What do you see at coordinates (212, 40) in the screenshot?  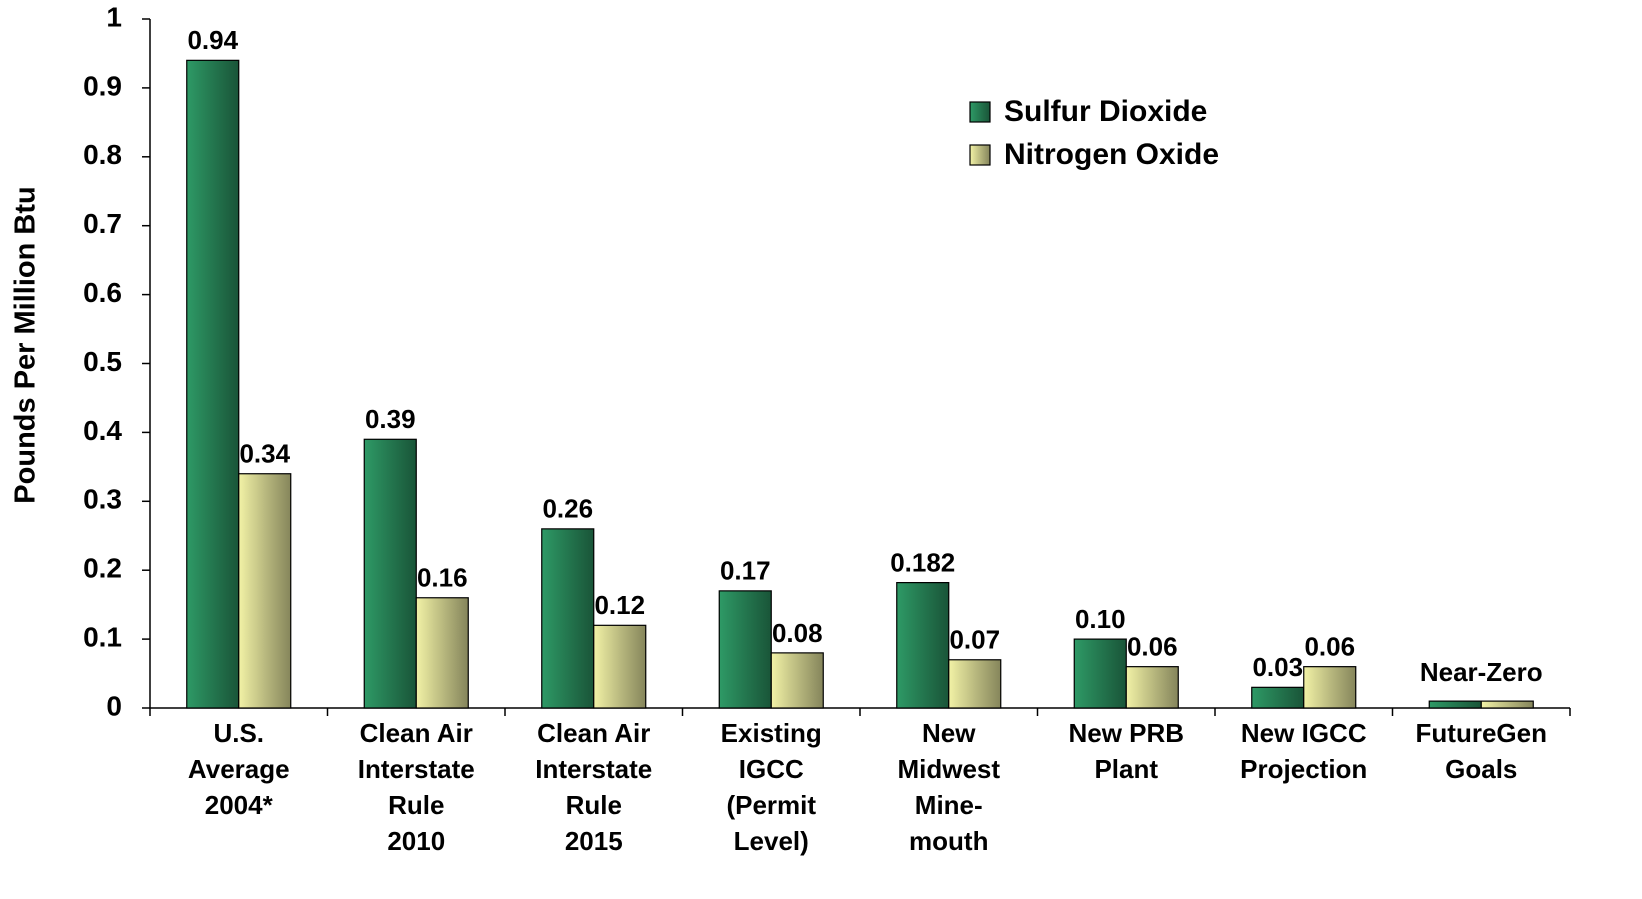 I see `data-label: 0.94` at bounding box center [212, 40].